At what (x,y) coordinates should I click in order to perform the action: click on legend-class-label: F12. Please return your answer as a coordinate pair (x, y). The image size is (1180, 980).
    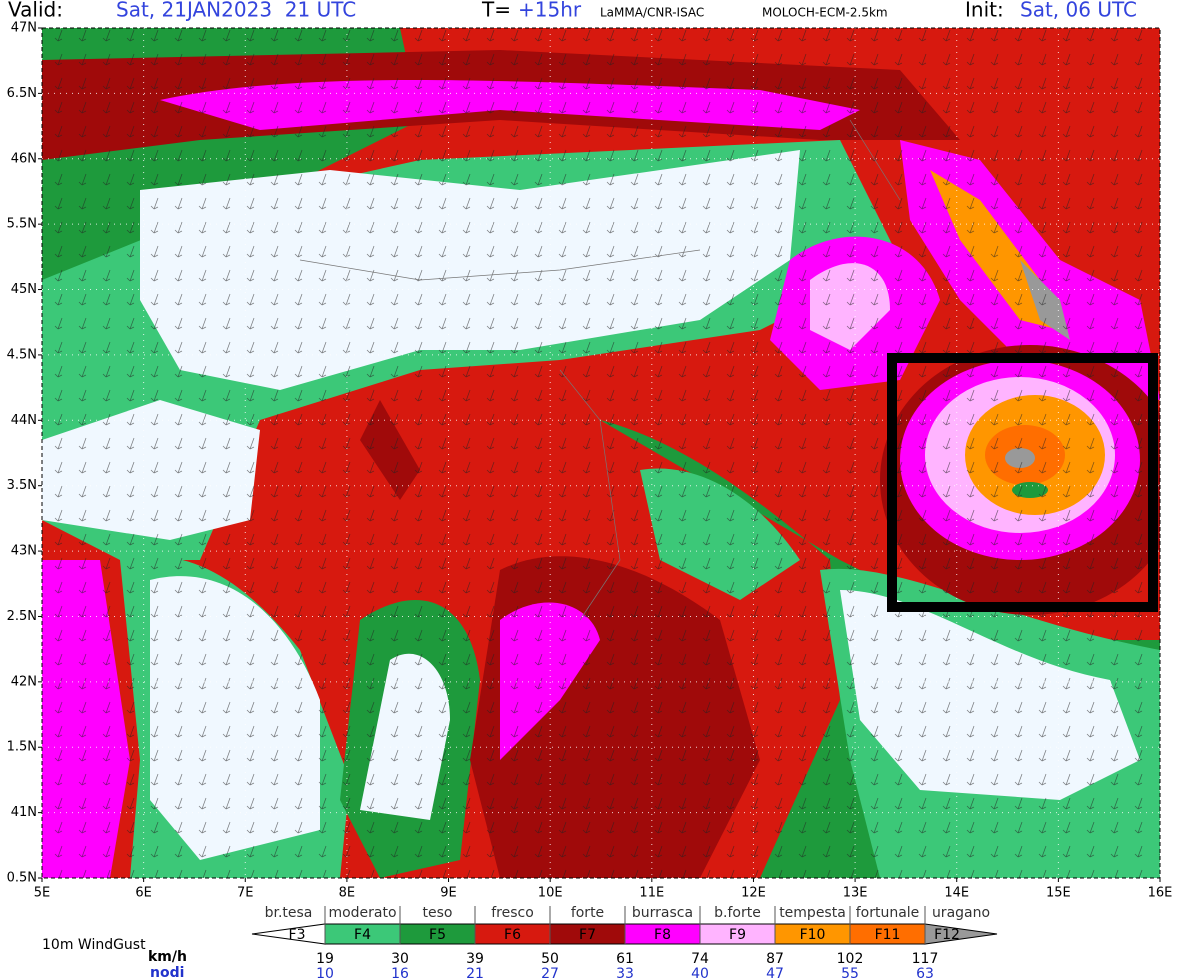
    Looking at the image, I should click on (947, 935).